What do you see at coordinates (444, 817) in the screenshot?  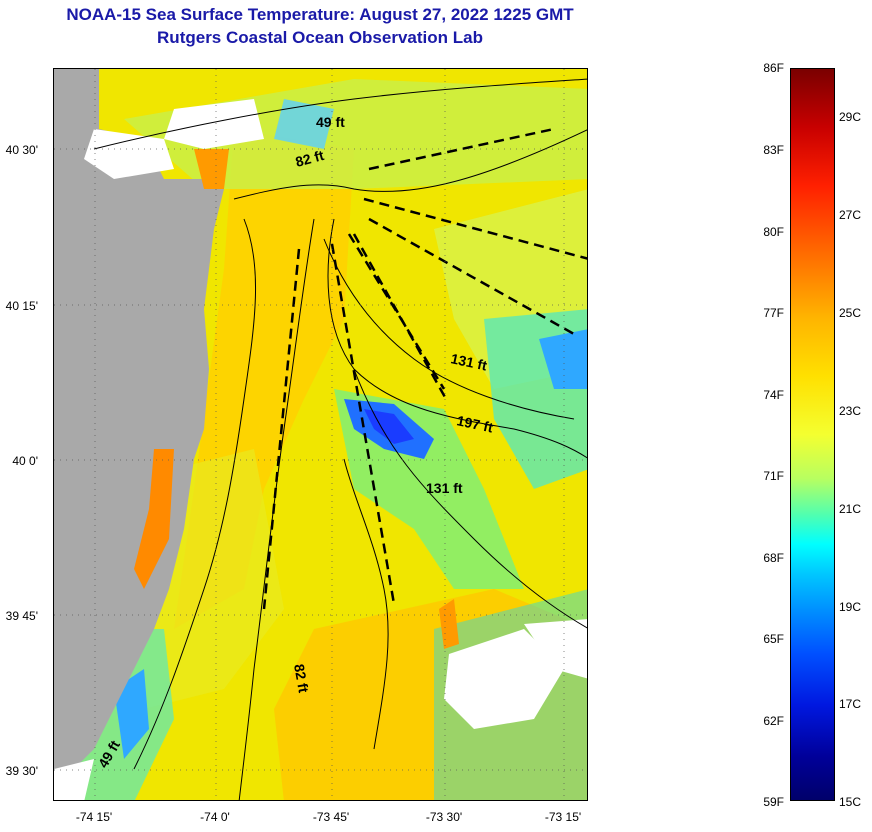 I see `lon-label-73-30: -73 30'` at bounding box center [444, 817].